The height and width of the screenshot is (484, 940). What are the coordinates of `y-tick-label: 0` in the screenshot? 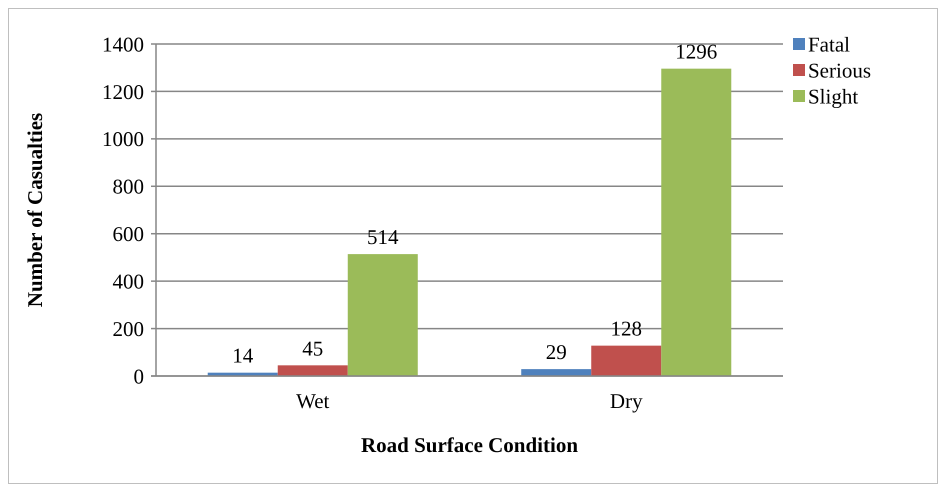 It's located at (139, 376).